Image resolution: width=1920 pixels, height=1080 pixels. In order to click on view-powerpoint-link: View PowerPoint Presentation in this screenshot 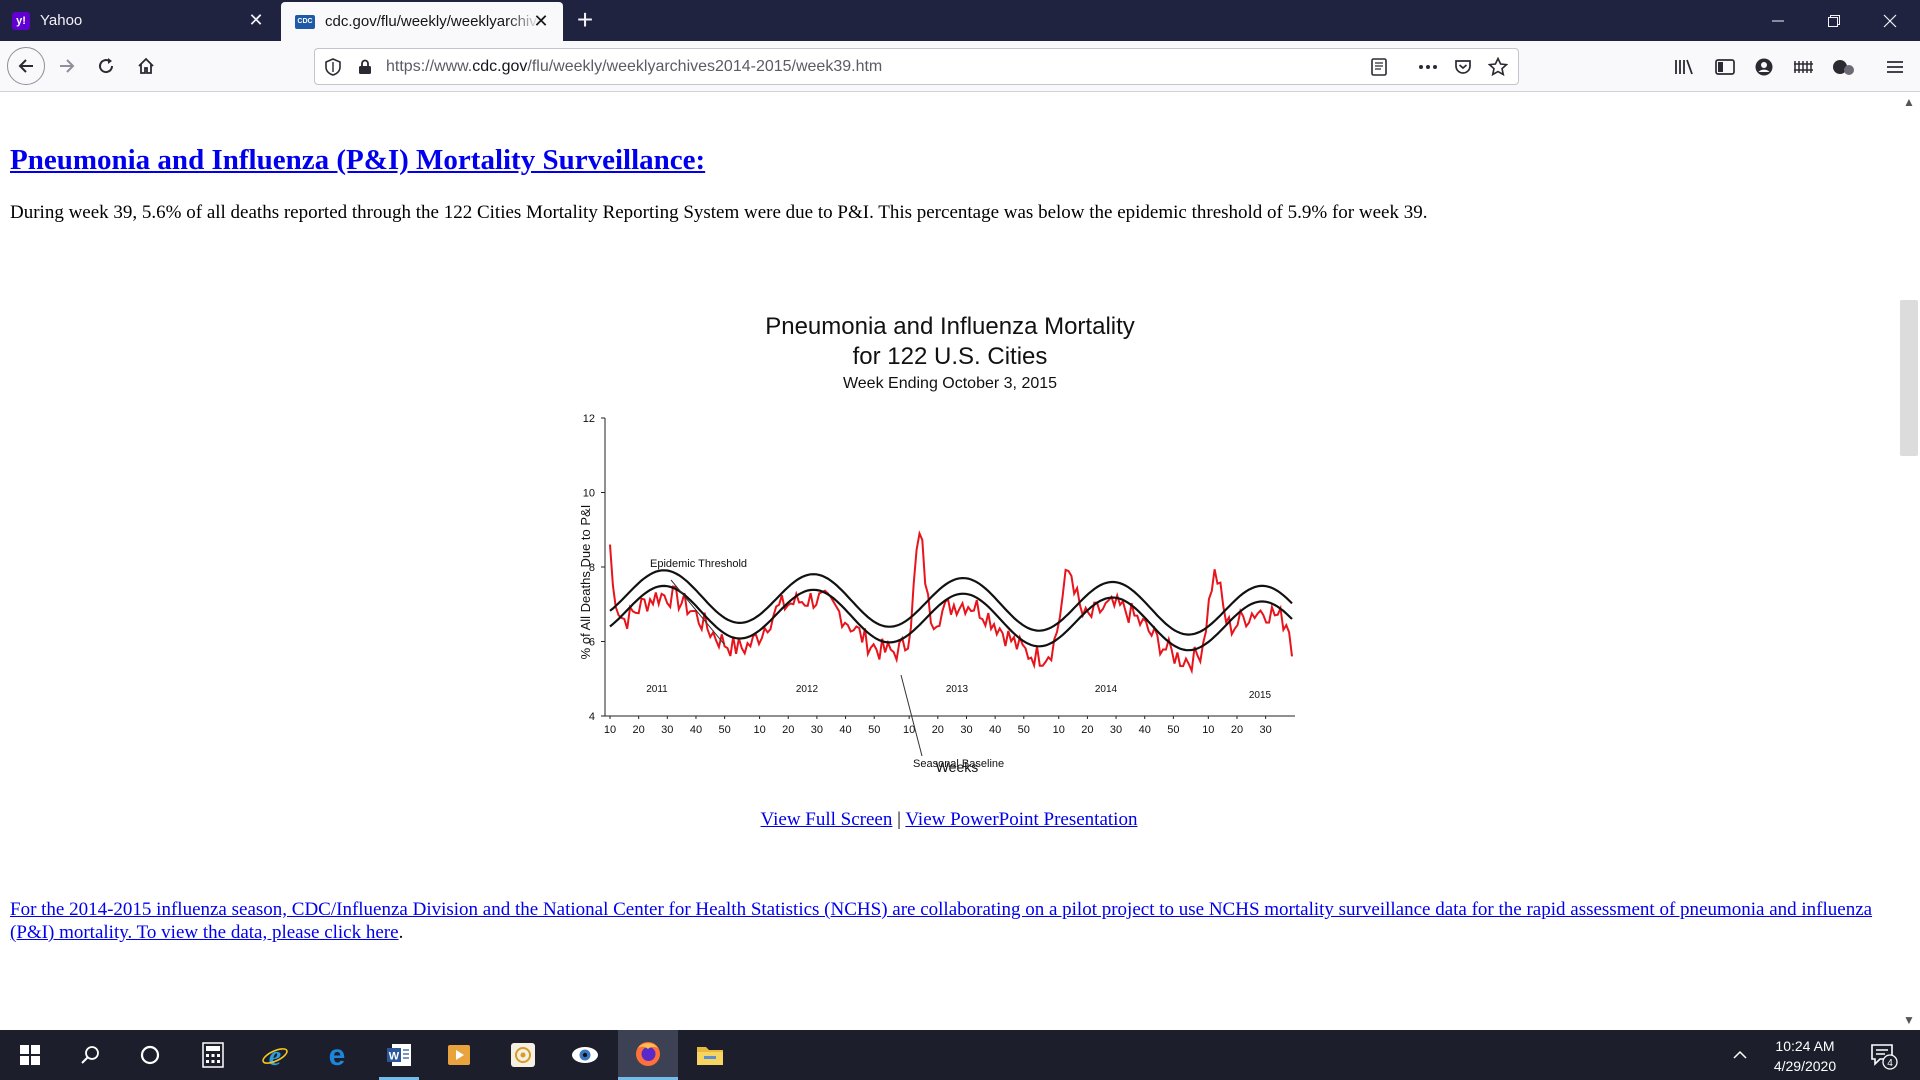, I will do `click(1021, 819)`.